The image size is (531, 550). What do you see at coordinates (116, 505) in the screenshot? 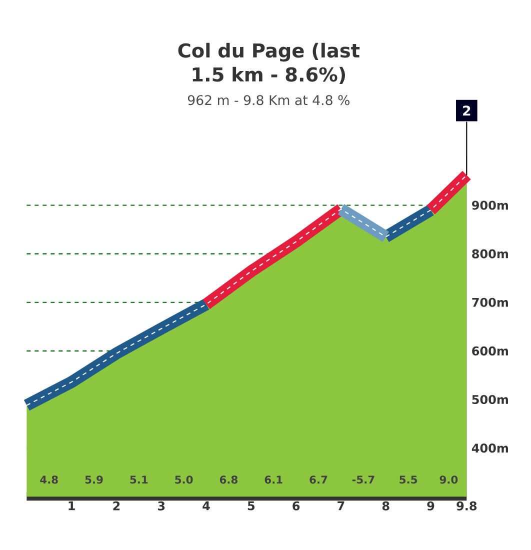
I see `x-tick-label: 2` at bounding box center [116, 505].